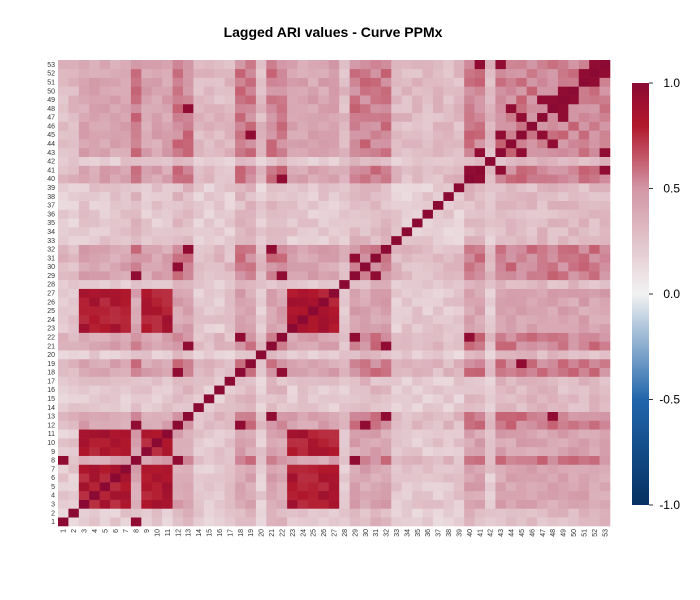 The width and height of the screenshot is (700, 600). Describe the element at coordinates (51, 443) in the screenshot. I see `y-tick-label: 10` at that location.